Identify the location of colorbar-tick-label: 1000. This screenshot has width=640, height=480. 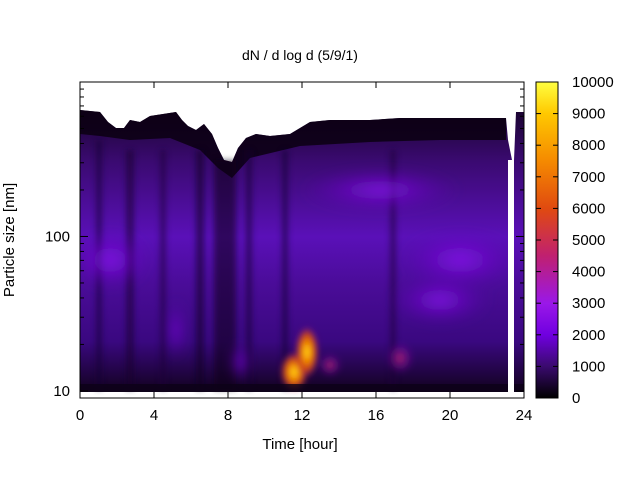
(588, 366).